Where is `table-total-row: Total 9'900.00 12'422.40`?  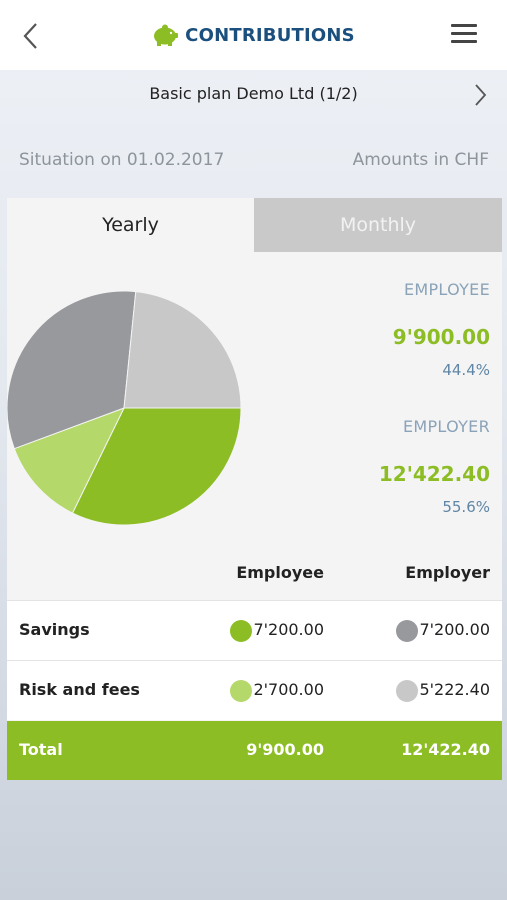 table-total-row: Total 9'900.00 12'422.40 is located at coordinates (254, 750).